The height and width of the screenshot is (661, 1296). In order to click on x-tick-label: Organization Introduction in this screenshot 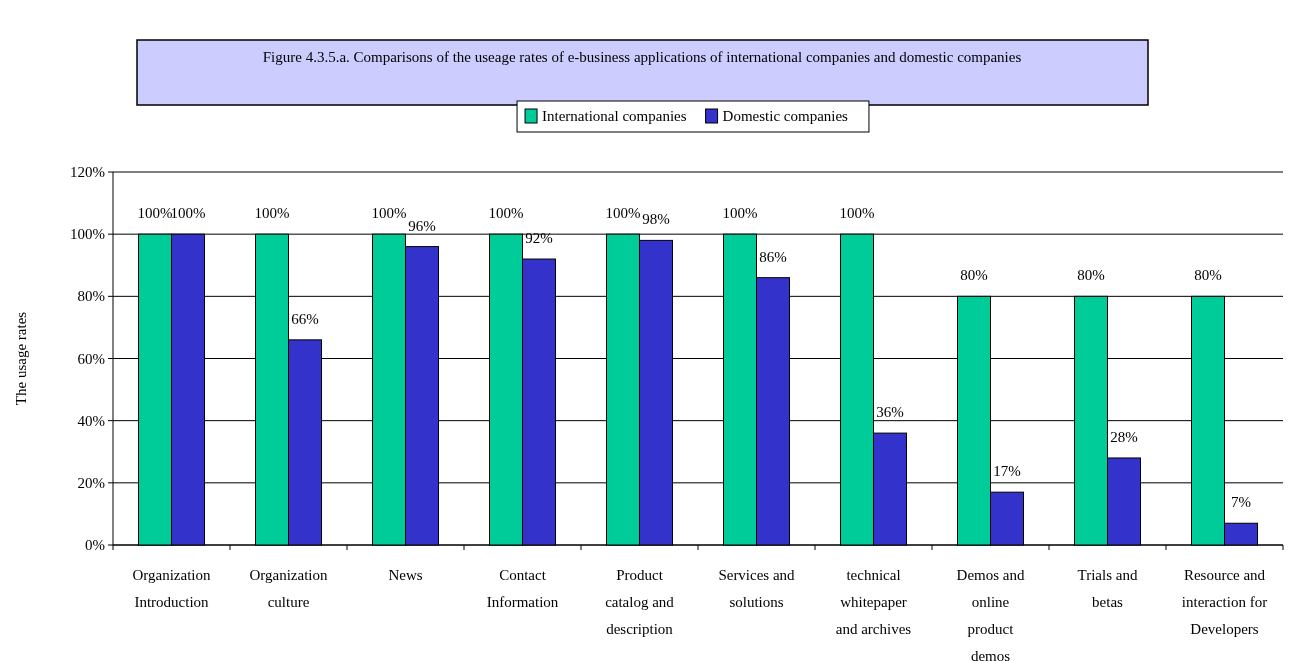, I will do `click(172, 588)`.